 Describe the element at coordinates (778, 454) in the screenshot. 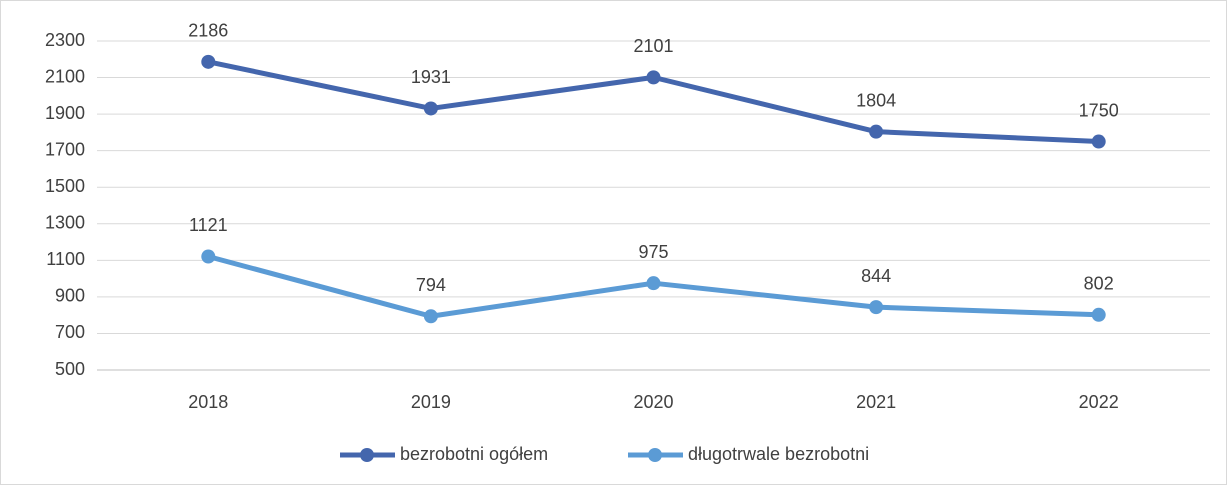

I see `legend-label: długotrwale bezrobotni` at that location.